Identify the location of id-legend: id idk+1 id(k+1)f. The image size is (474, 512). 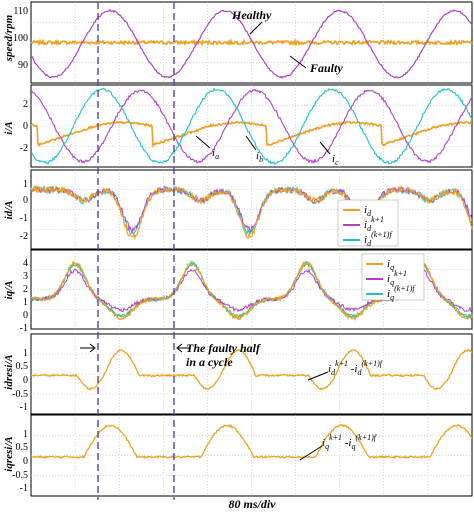
(368, 223).